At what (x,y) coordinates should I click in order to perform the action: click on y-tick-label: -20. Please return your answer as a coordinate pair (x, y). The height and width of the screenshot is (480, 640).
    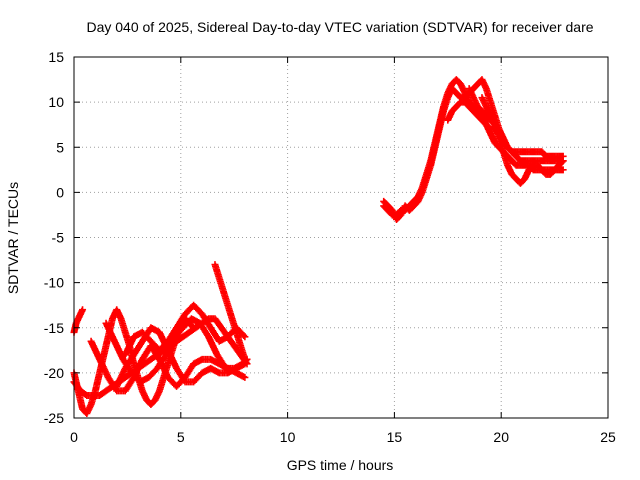
    Looking at the image, I should click on (54, 373).